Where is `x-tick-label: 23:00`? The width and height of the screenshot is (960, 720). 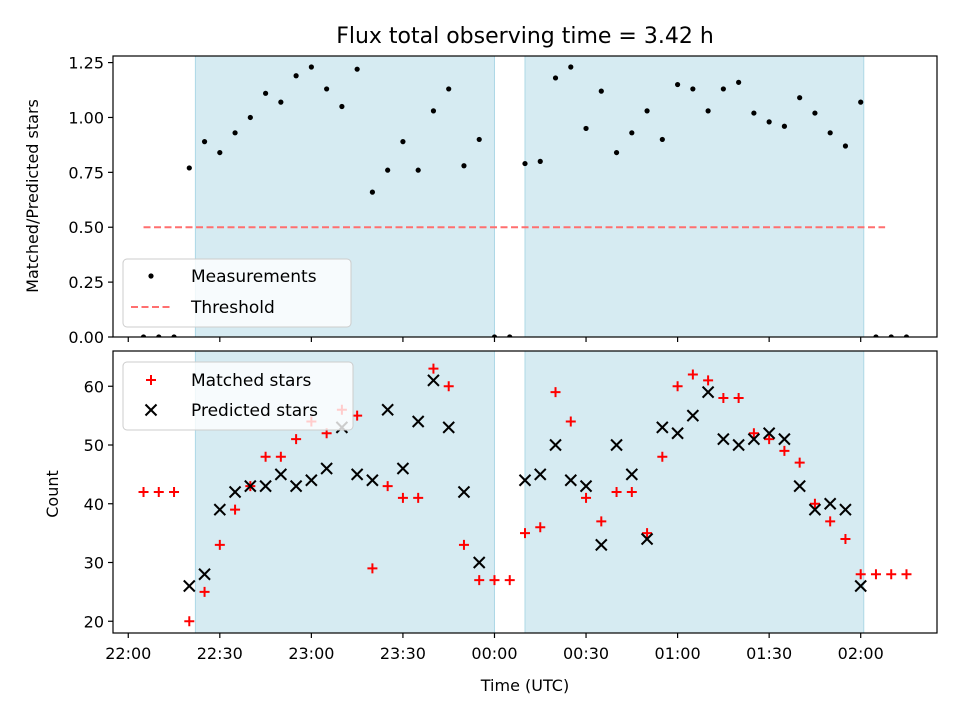
x-tick-label: 23:00 is located at coordinates (311, 653).